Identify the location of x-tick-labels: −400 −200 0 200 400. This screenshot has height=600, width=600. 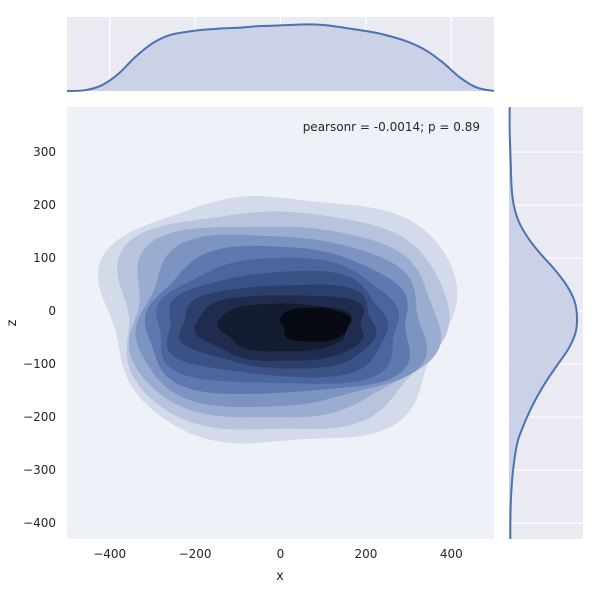
(278, 554).